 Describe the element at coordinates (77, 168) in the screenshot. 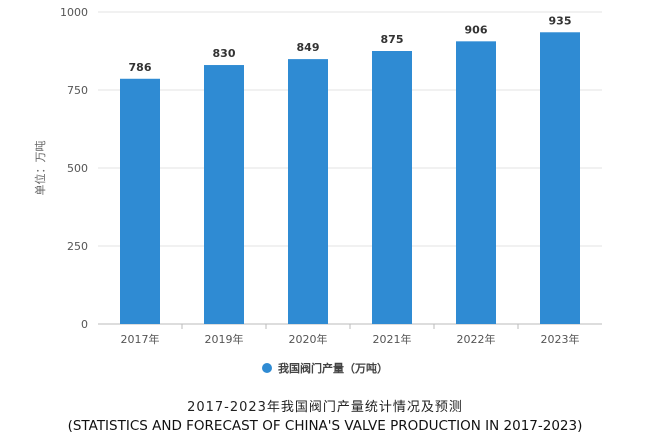

I see `y-tick-label: 500` at that location.